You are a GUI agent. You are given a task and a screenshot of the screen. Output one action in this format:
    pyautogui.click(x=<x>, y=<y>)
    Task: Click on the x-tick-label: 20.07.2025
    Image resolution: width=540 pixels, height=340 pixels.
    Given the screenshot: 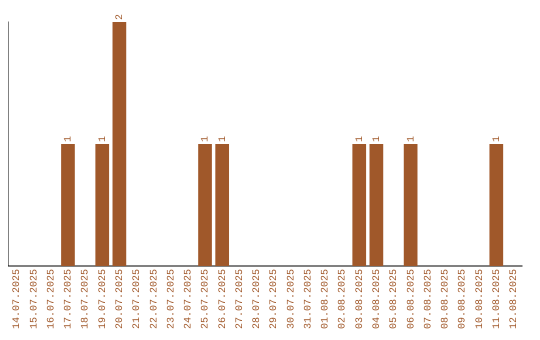 What is the action you would take?
    pyautogui.click(x=120, y=299)
    